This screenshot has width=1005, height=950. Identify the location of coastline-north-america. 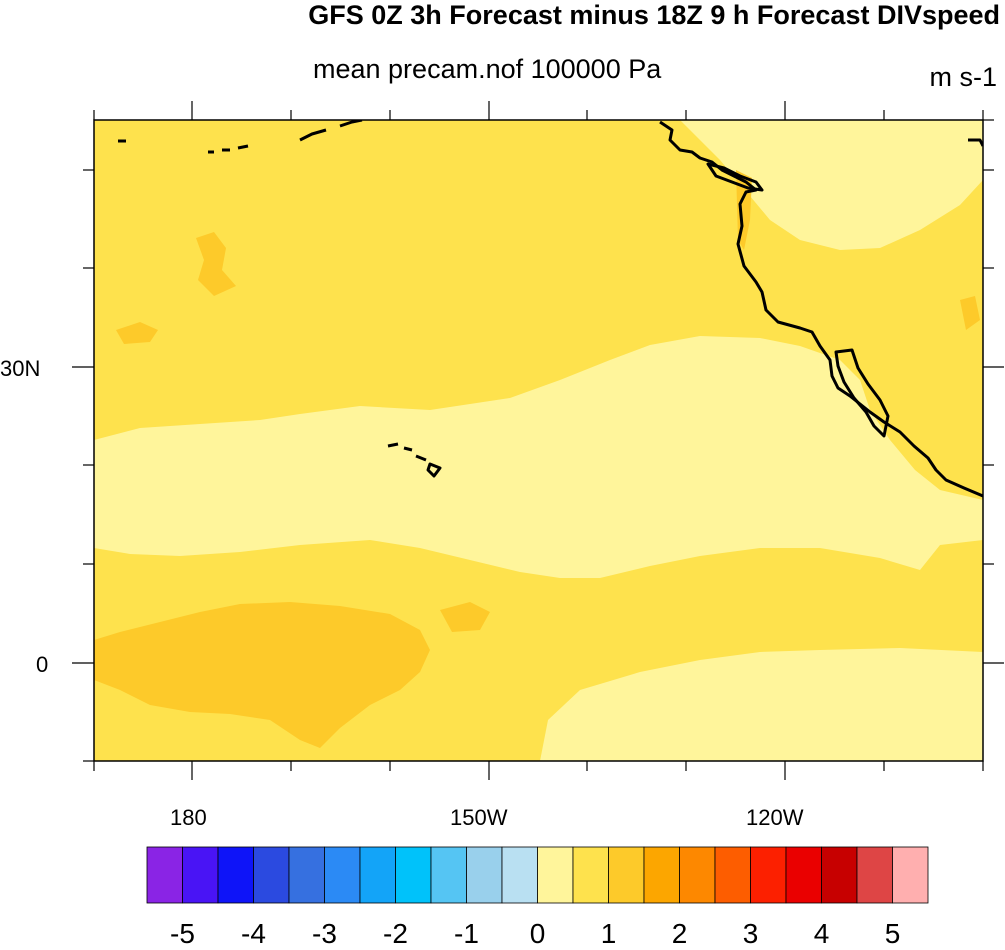
(821, 309).